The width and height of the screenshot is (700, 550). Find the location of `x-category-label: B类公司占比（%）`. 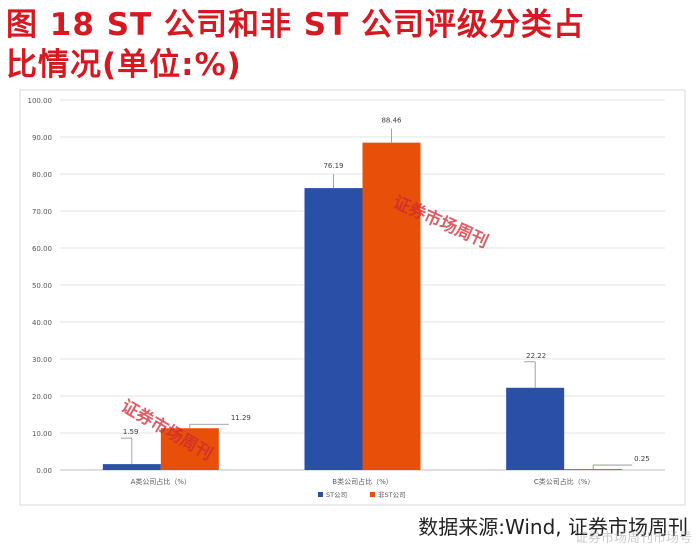

x-category-label: B类公司占比（%） is located at coordinates (362, 481).